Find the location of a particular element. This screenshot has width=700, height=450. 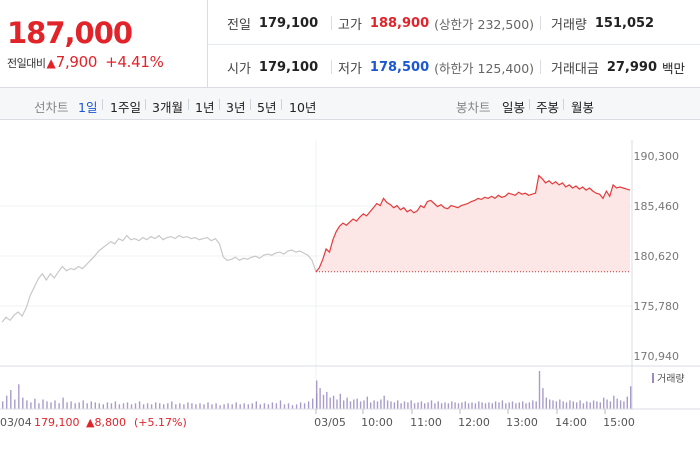

chart-period-toolbar: 선차트 1일 1주일 3개월 1년 3년 5년 10년 봉차트 일봉 주봉 월봉 is located at coordinates (350, 104).